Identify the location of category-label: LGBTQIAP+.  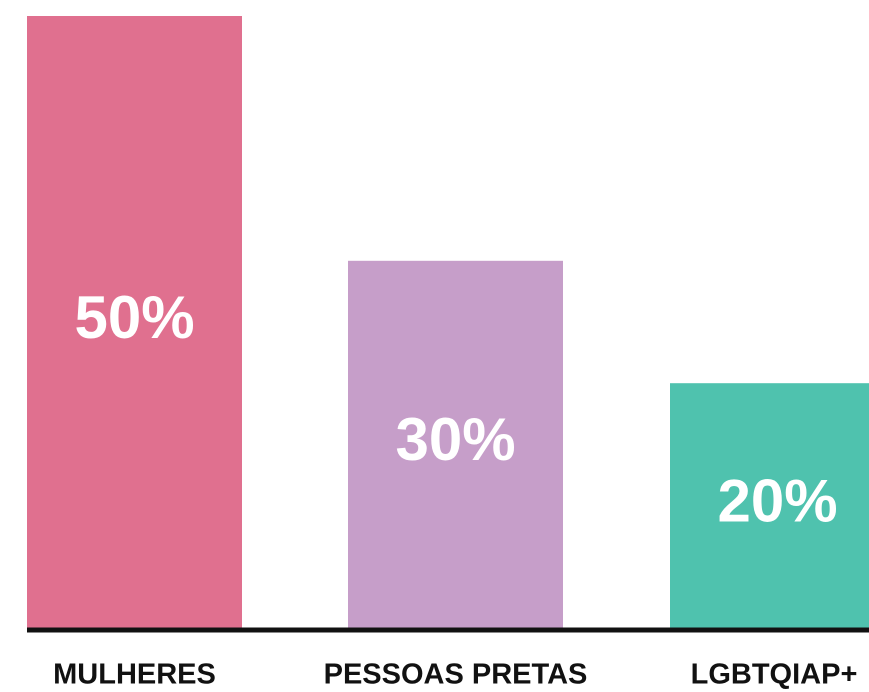
(774, 675).